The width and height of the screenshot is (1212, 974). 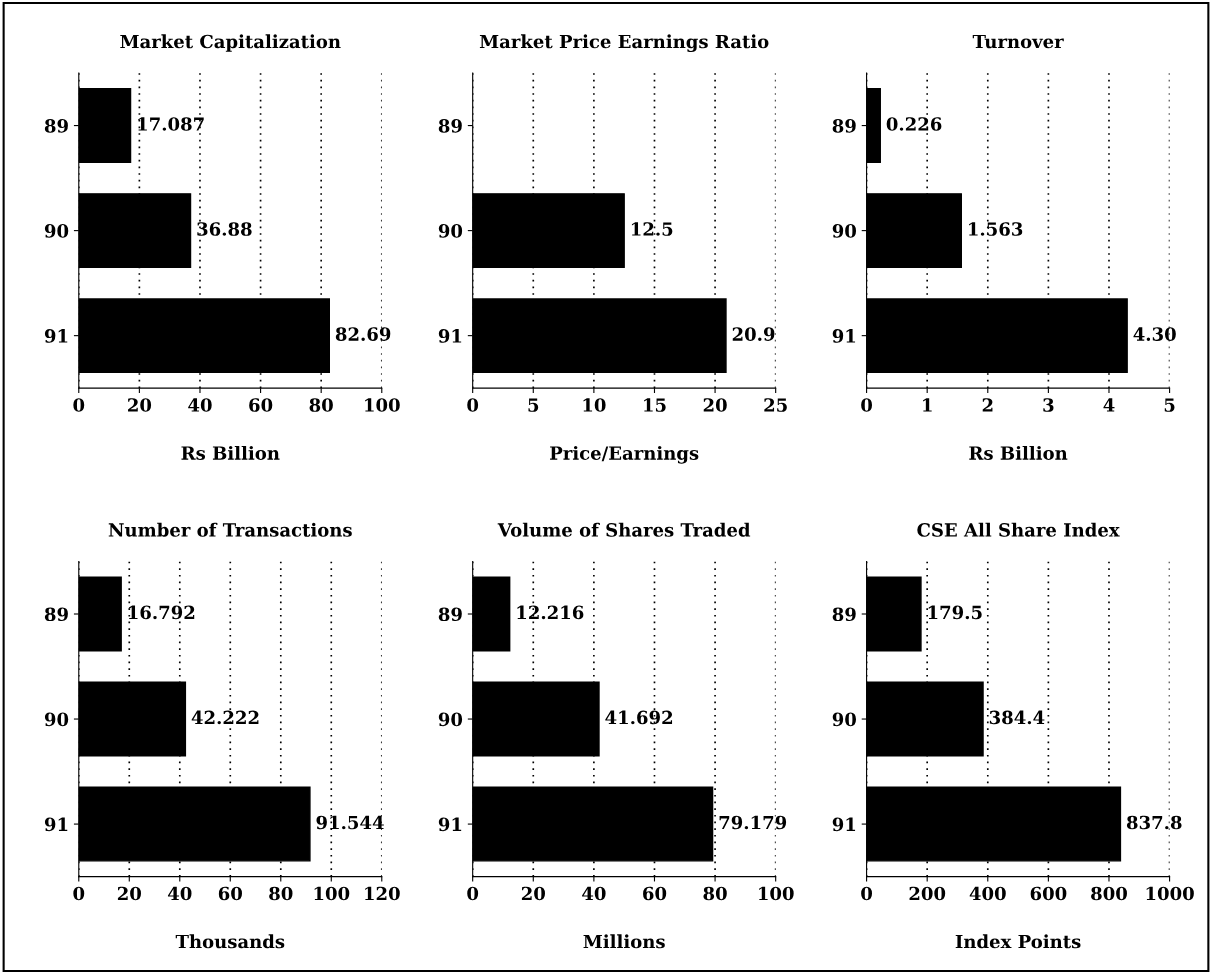 I want to click on chart-title: Market Capitalization, so click(x=230, y=43).